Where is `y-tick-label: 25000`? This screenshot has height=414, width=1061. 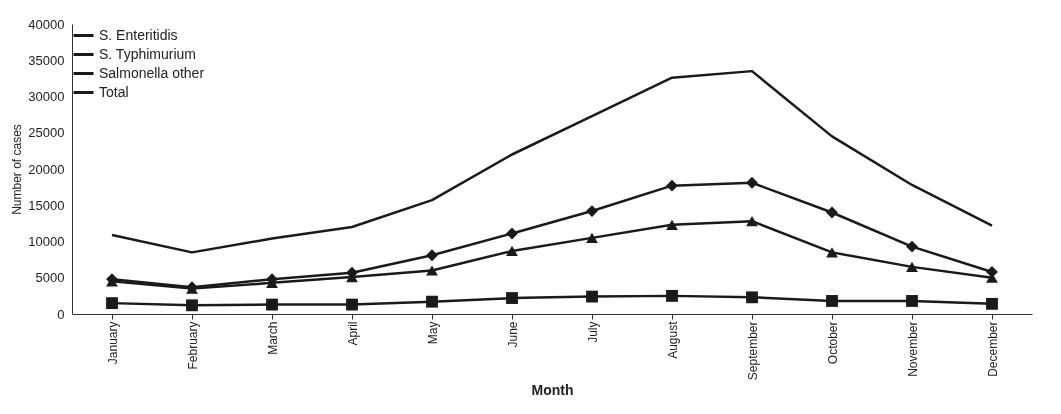 y-tick-label: 25000 is located at coordinates (46, 133).